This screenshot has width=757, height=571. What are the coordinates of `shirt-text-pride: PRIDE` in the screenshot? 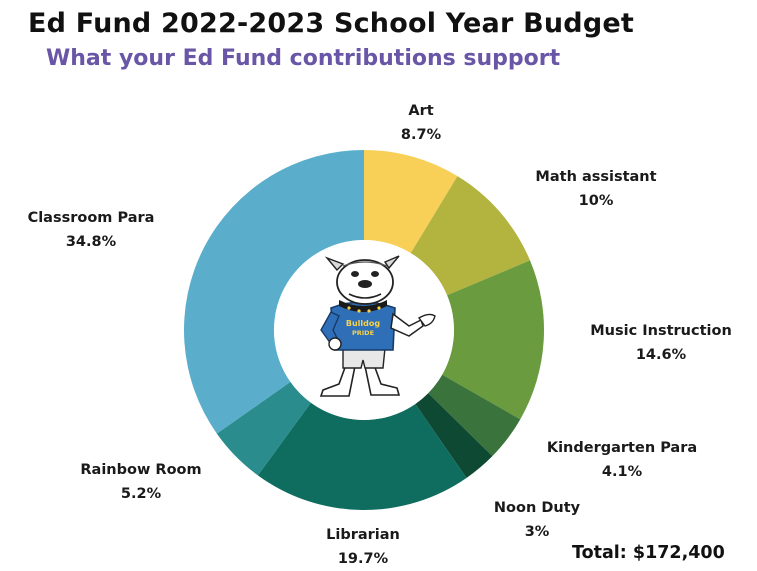 It's located at (363, 333).